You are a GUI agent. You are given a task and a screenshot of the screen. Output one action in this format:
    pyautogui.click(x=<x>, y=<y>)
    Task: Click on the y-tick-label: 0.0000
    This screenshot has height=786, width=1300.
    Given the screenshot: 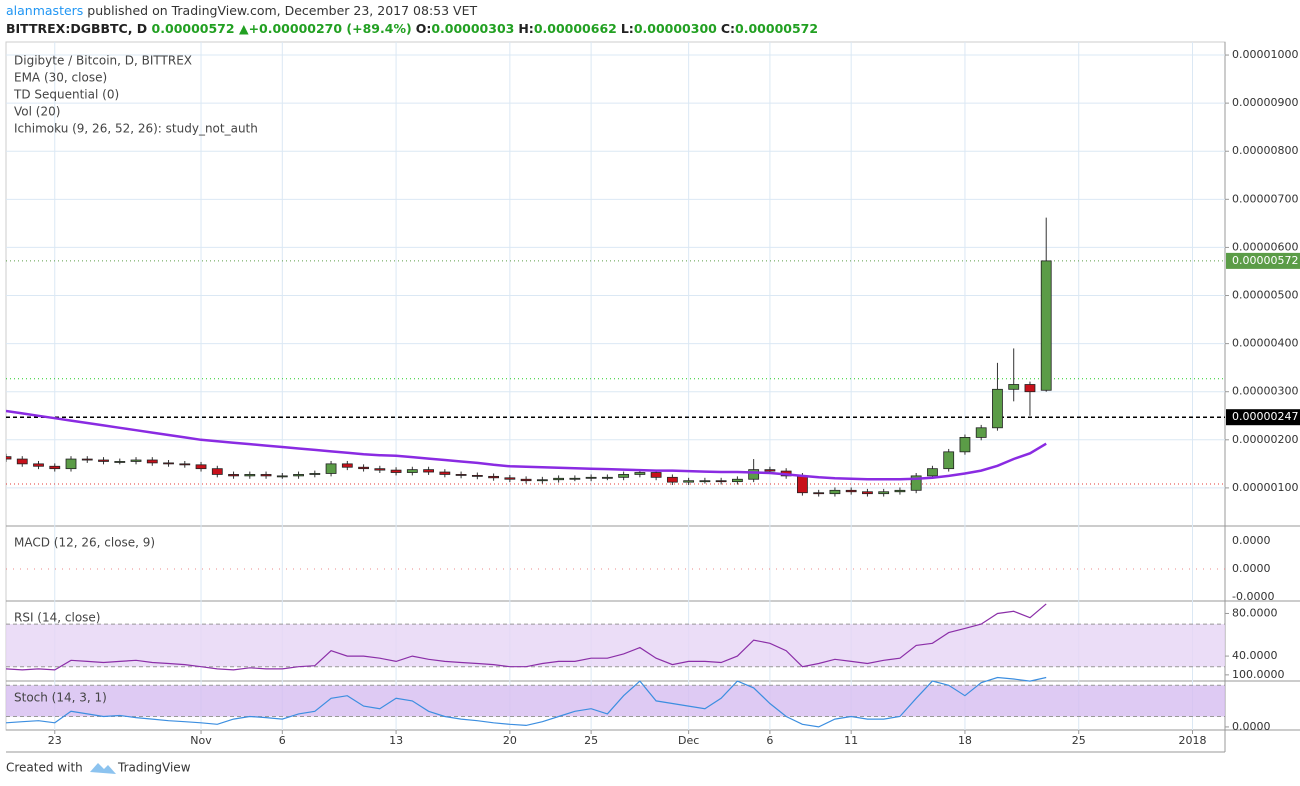 What is the action you would take?
    pyautogui.click(x=1251, y=726)
    